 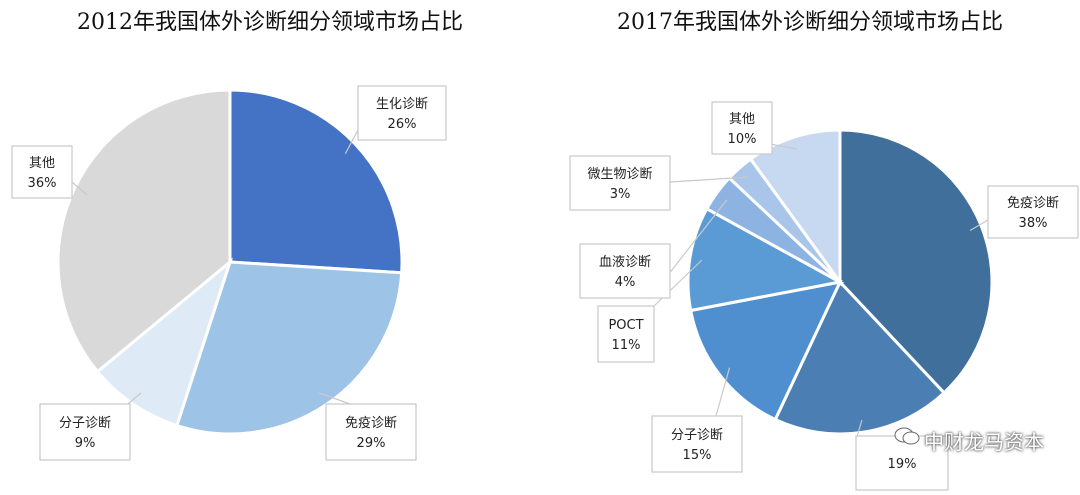 I want to click on slice-value-label: 26%, so click(x=402, y=124).